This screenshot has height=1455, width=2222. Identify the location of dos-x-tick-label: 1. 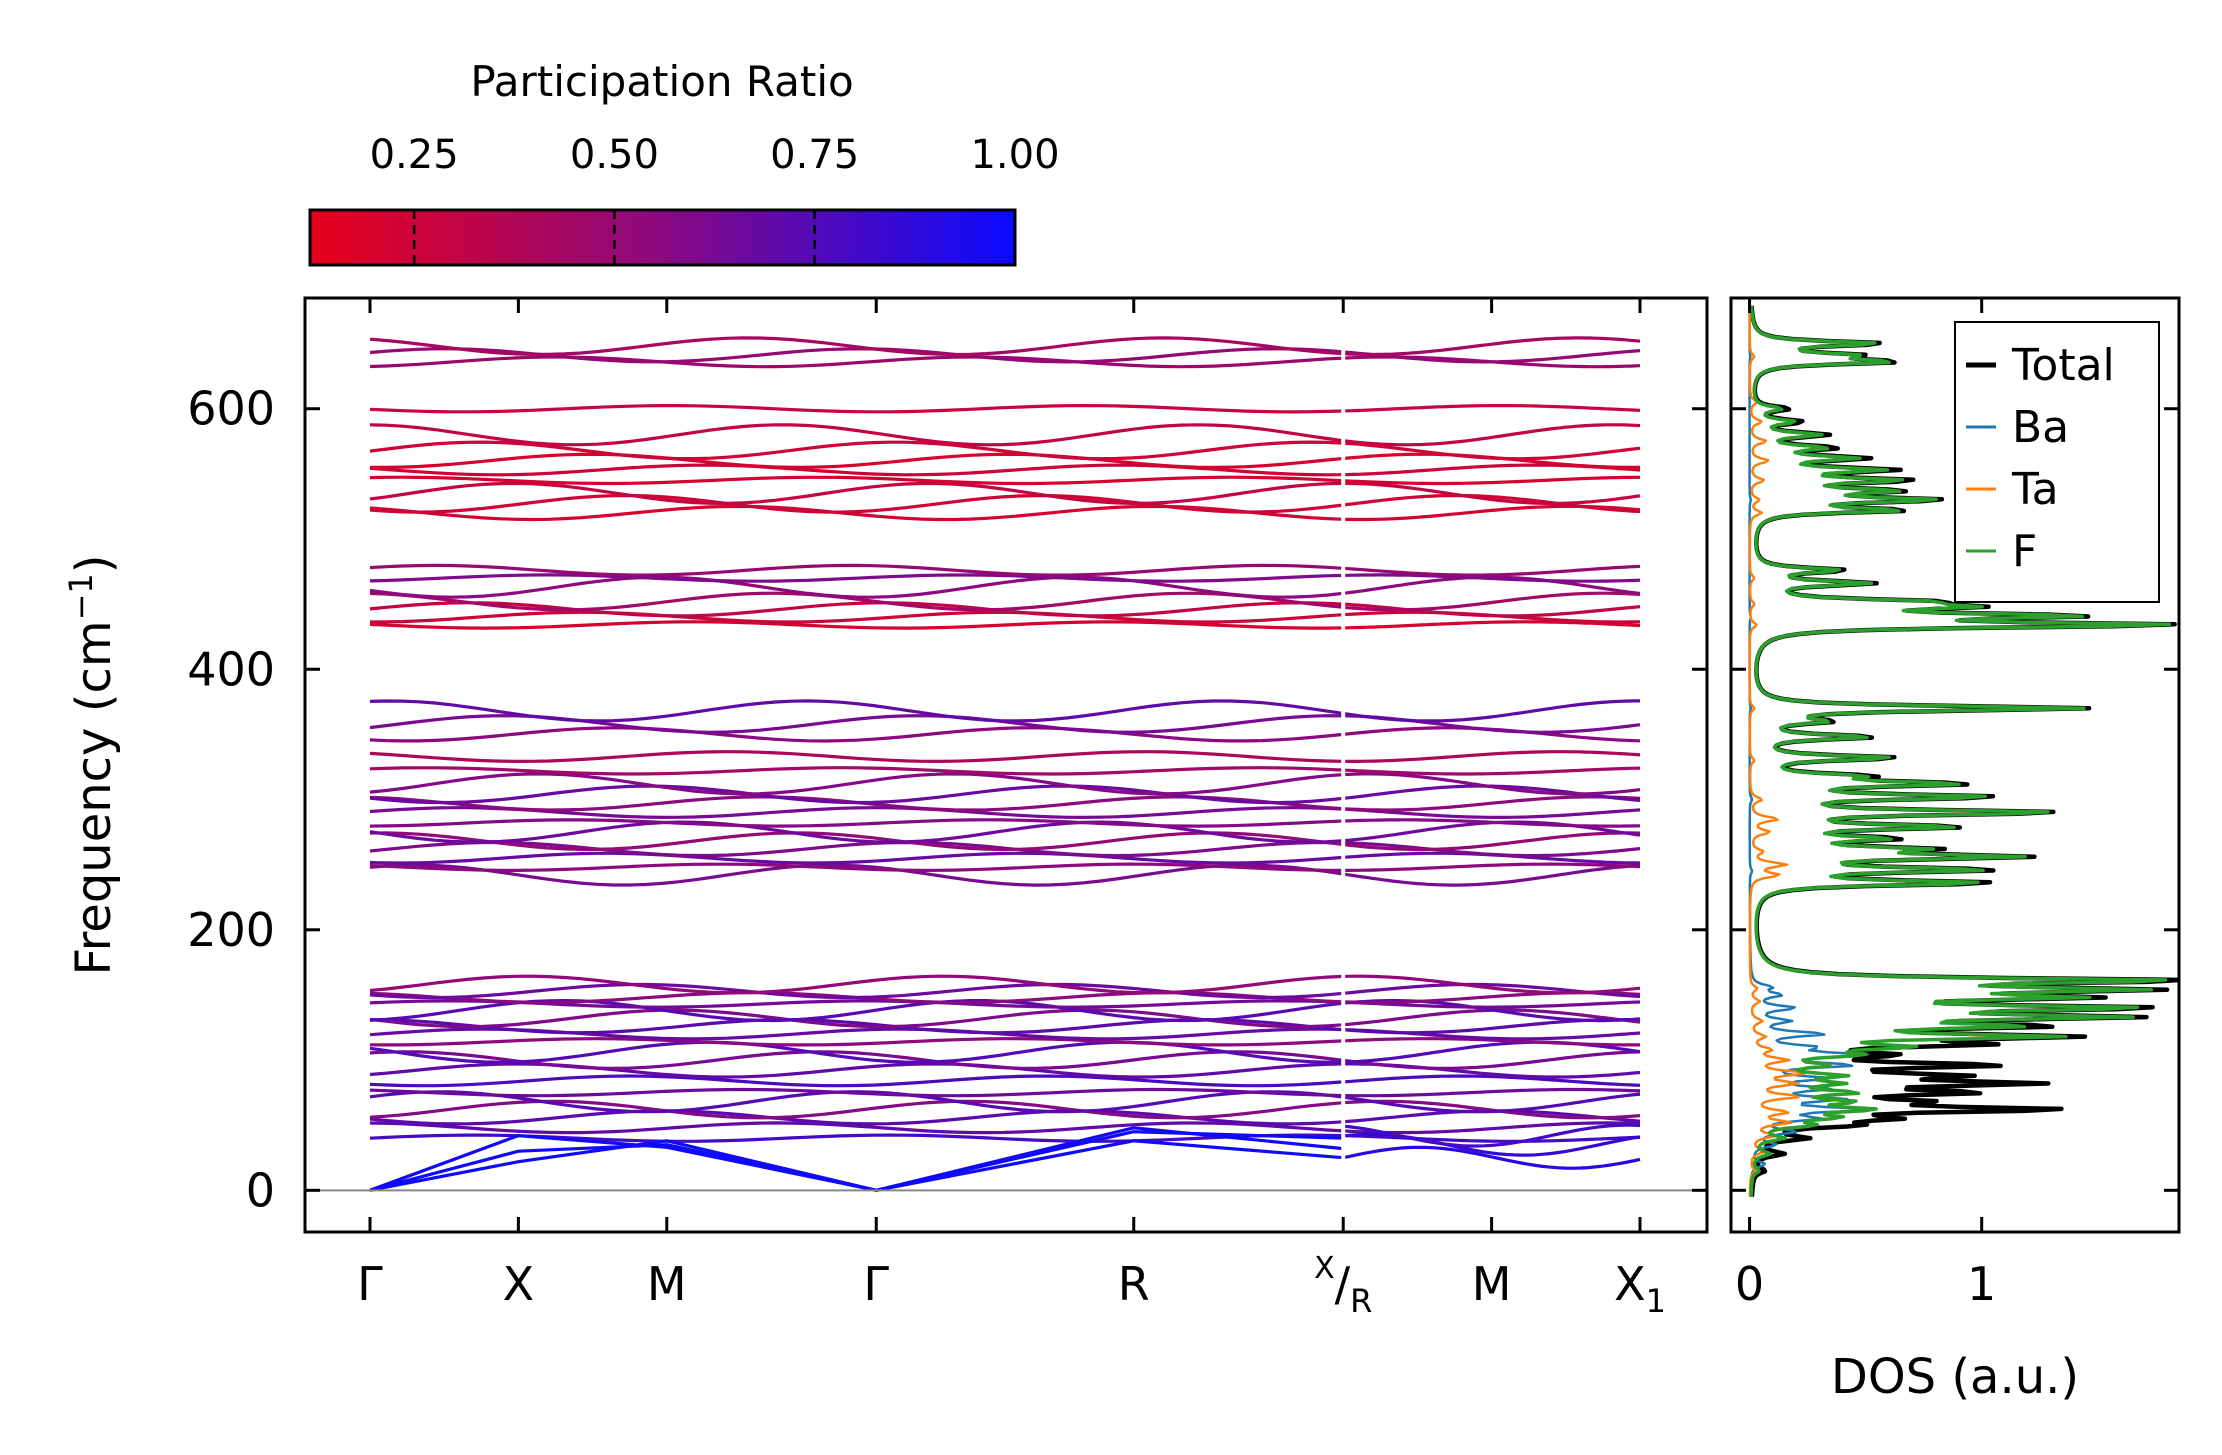
(1981, 1284).